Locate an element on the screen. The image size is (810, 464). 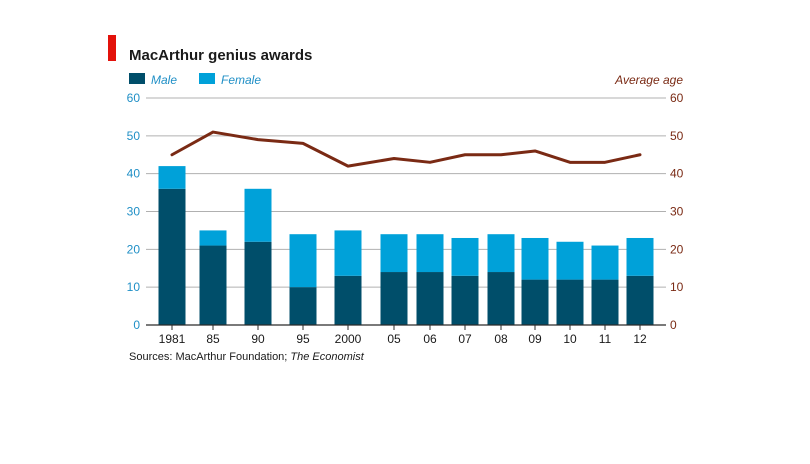
x-tick-label: 06 is located at coordinates (430, 339).